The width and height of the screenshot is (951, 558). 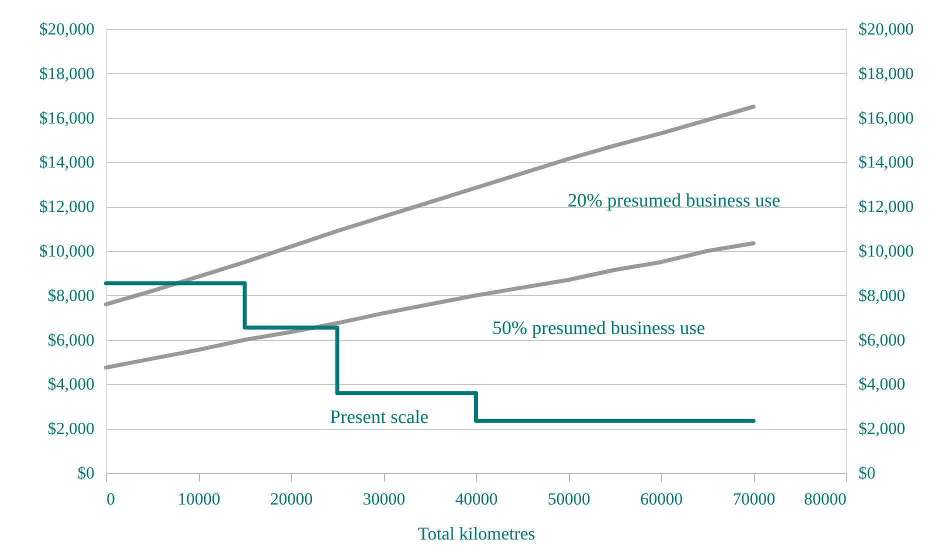 I want to click on y2-tick-label: $18,000, so click(x=886, y=73).